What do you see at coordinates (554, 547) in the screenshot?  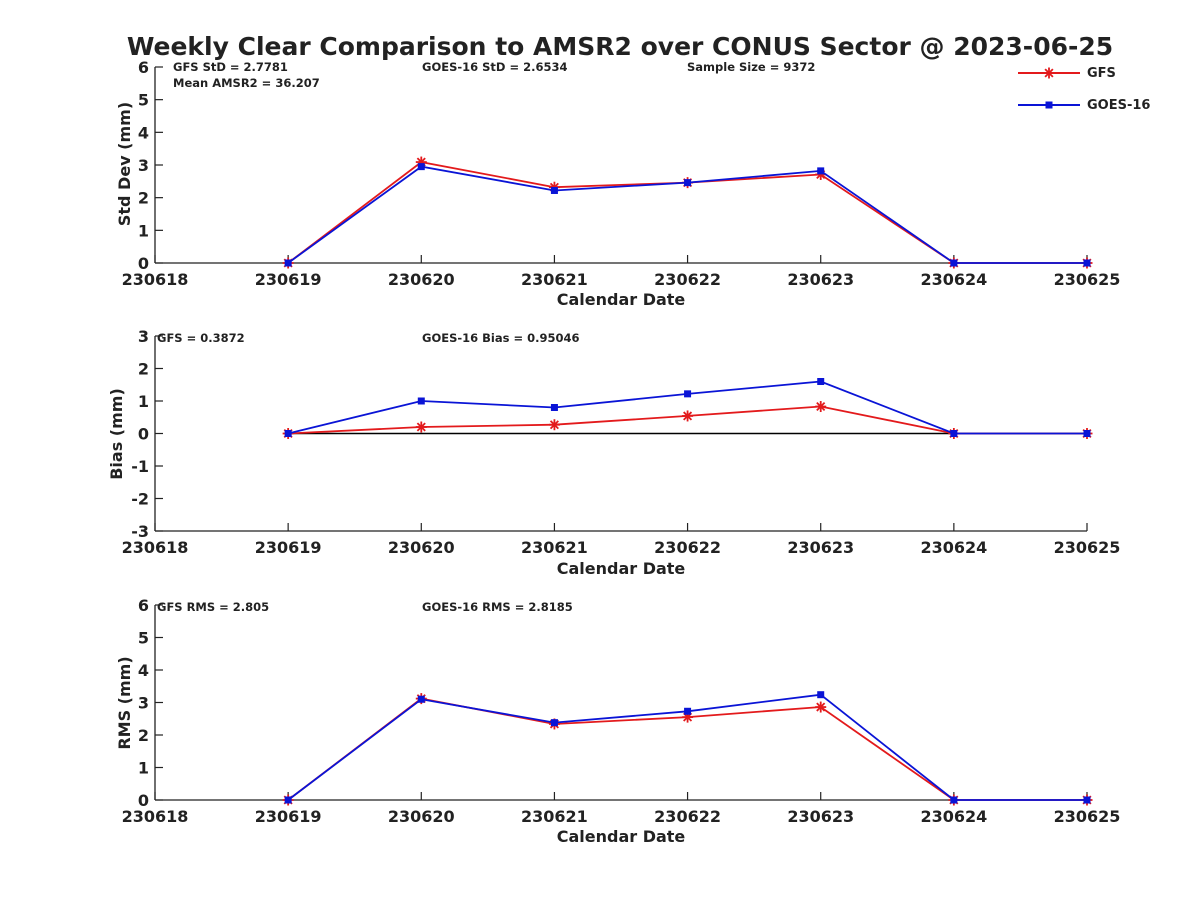 I see `bias-x-tick-label: 230621` at bounding box center [554, 547].